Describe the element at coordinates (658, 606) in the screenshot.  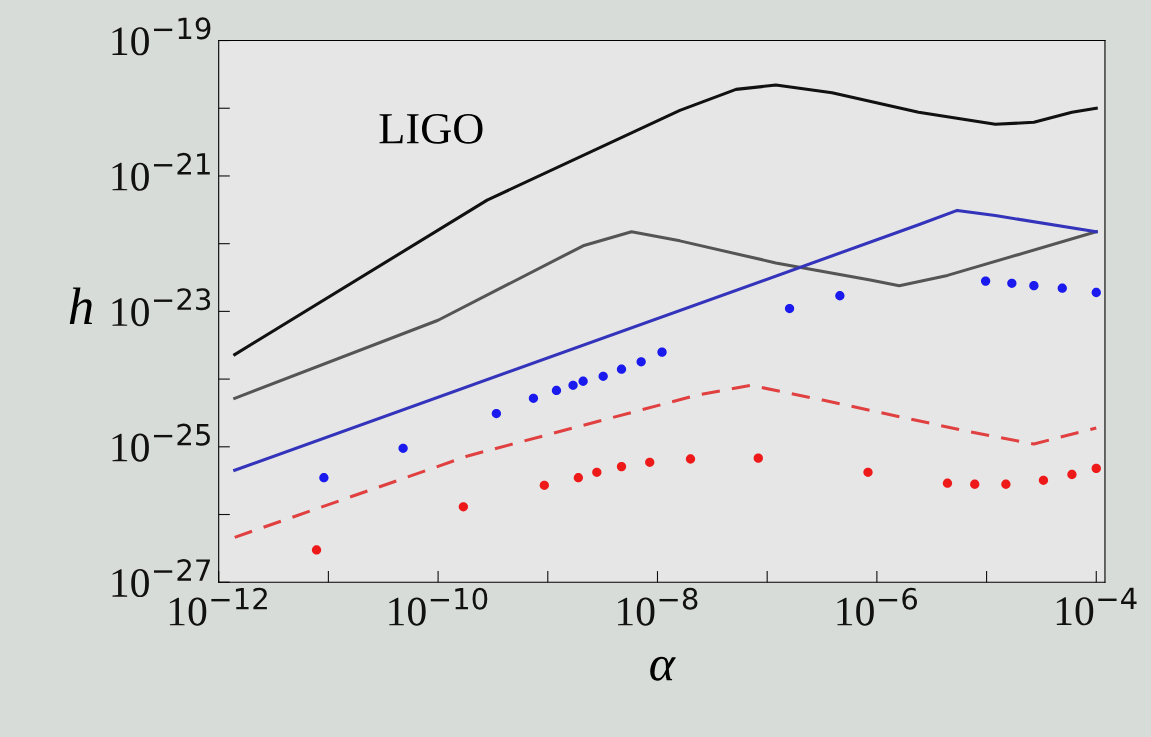
I see `x-tick-label: 10$^{−8}$` at that location.